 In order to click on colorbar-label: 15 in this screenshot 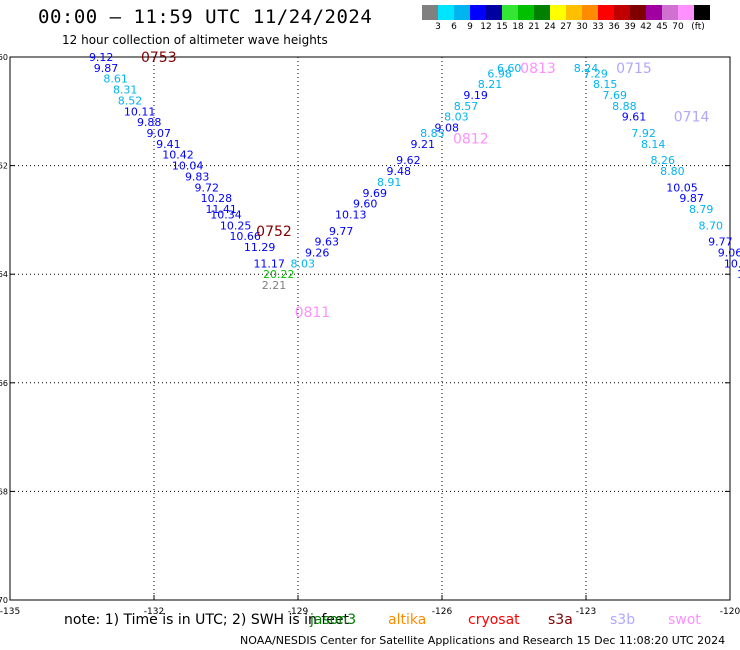, I will do `click(502, 27)`.